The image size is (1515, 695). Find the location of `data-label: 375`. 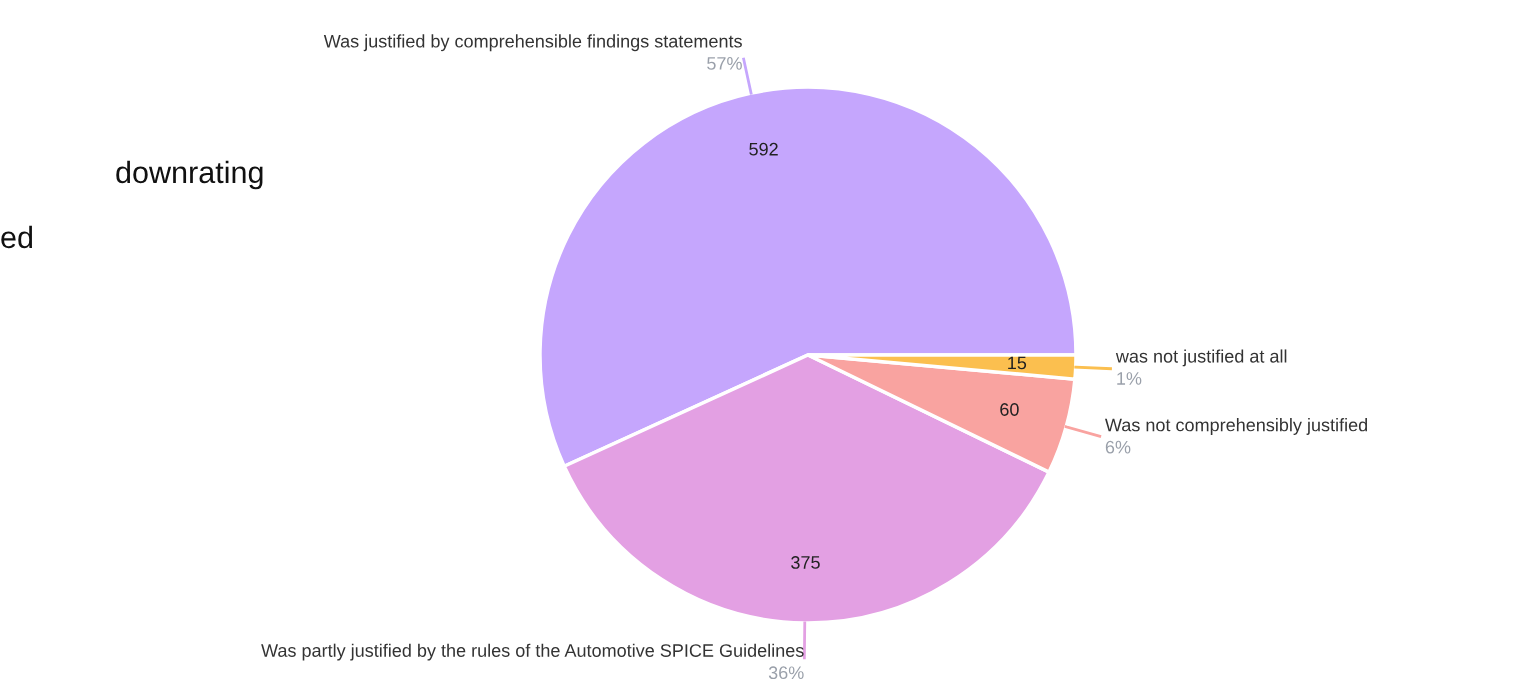

data-label: 375 is located at coordinates (805, 562).